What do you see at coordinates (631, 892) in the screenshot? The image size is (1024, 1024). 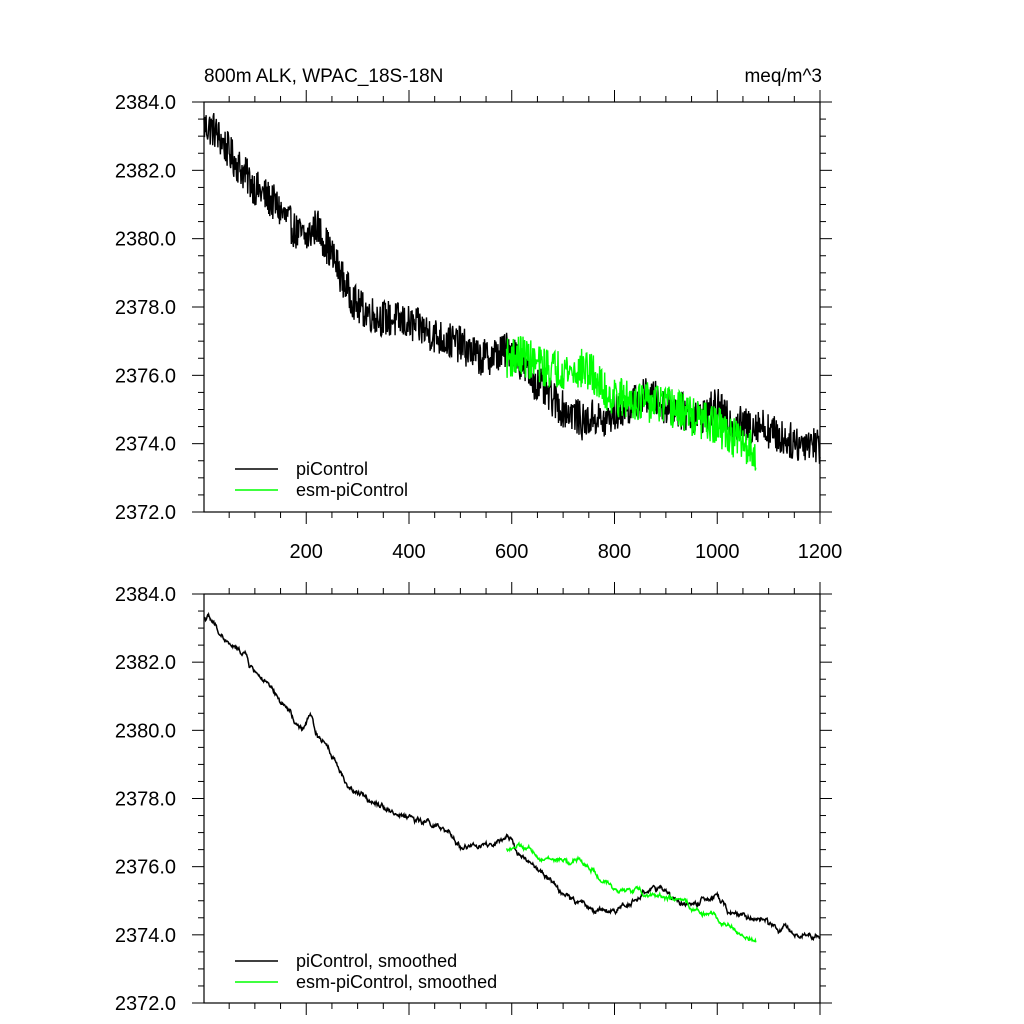 I see `series-line-esm-picontrol-smoothed` at bounding box center [631, 892].